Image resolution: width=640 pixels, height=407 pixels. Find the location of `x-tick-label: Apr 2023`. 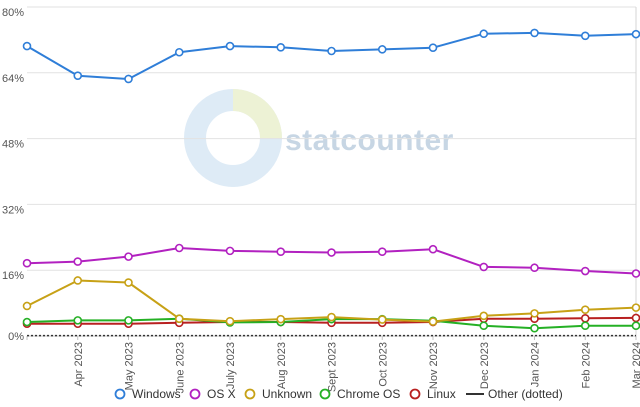

x-tick-label: Apr 2023 is located at coordinates (79, 364).